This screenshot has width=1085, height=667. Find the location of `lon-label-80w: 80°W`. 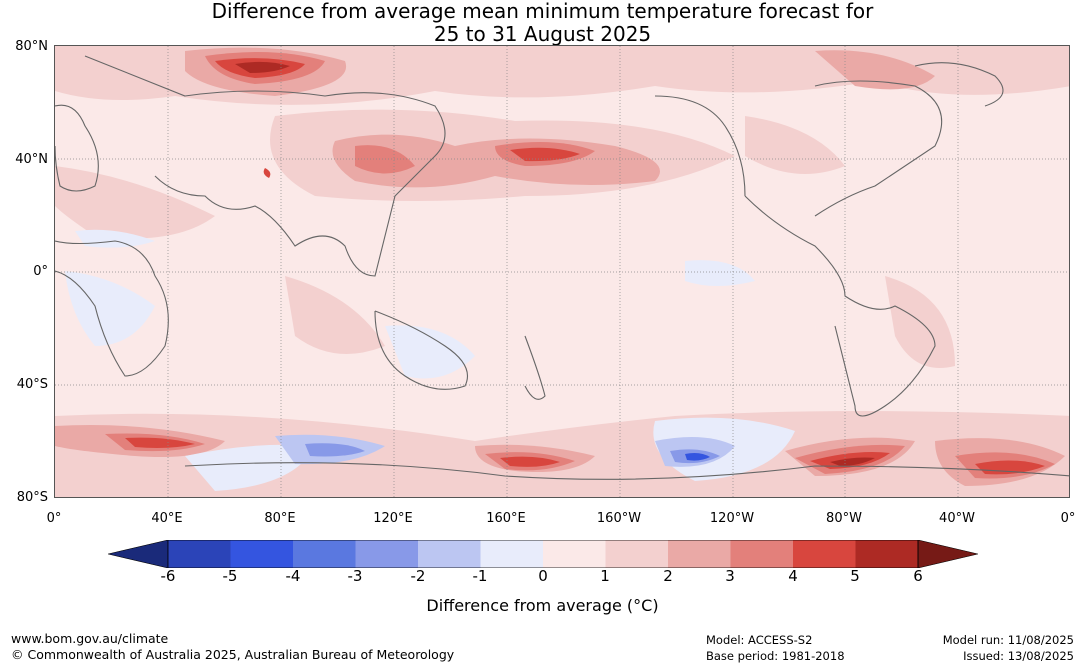

lon-label-80w: 80°W is located at coordinates (844, 518).